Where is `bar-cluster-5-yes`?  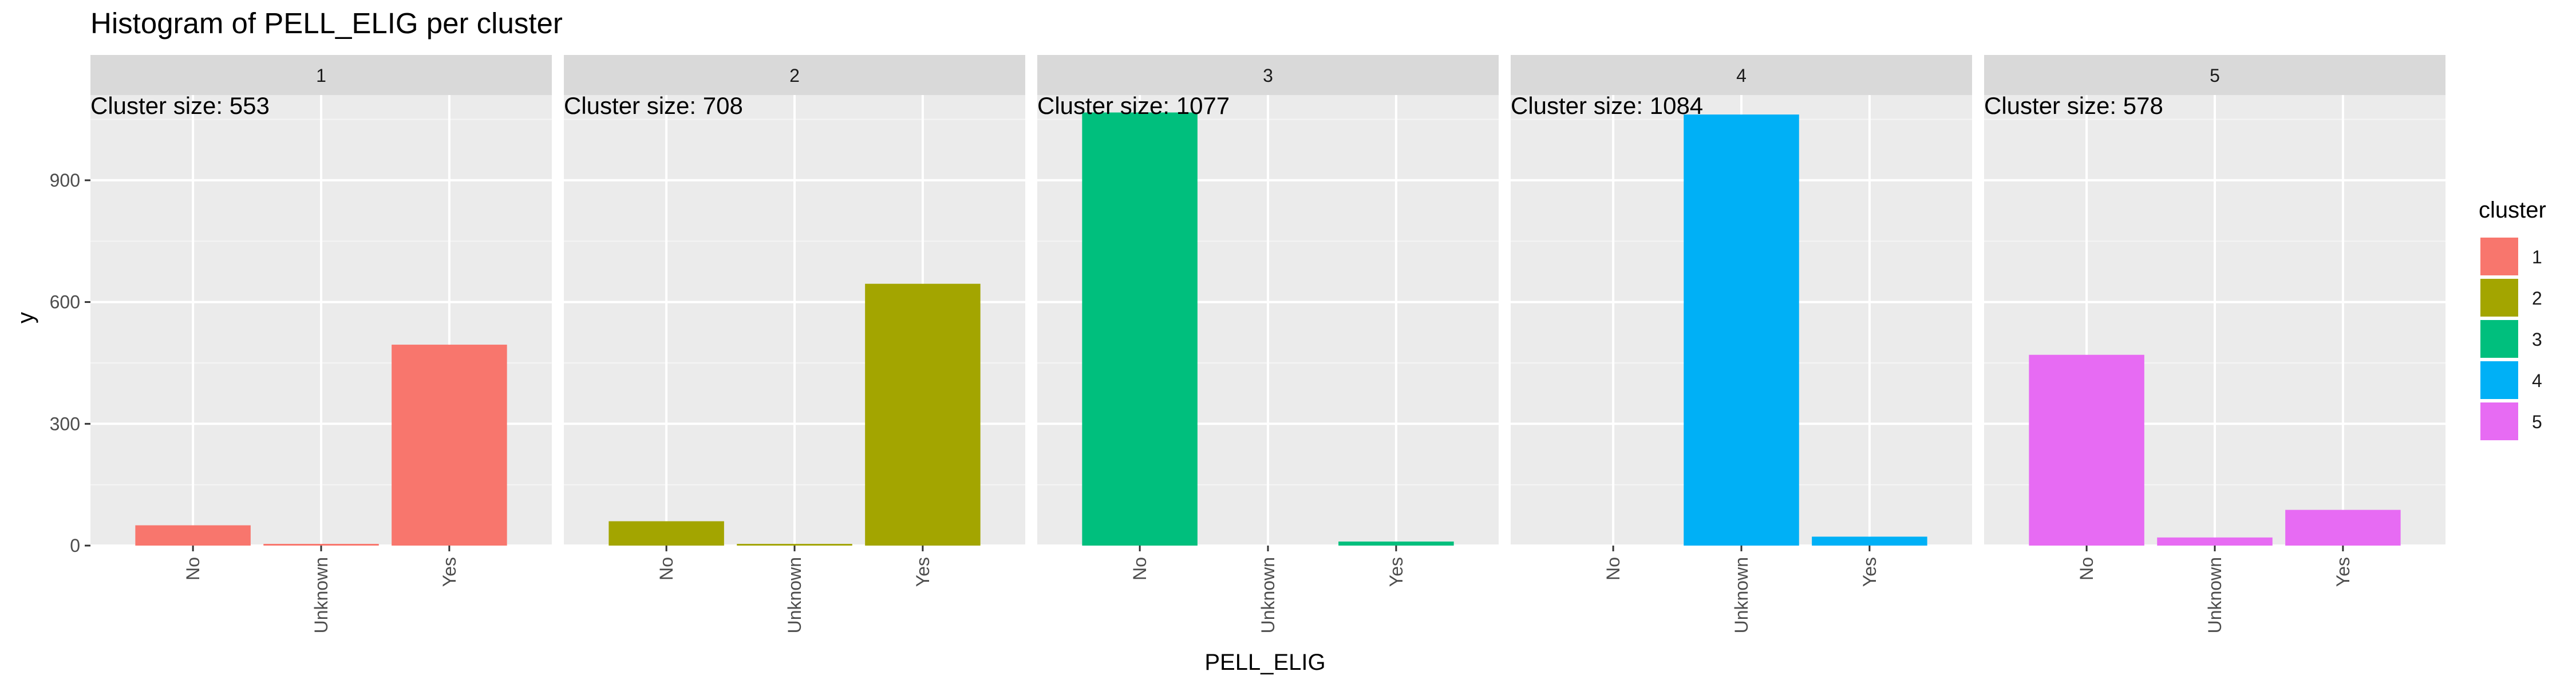 bar-cluster-5-yes is located at coordinates (2343, 528).